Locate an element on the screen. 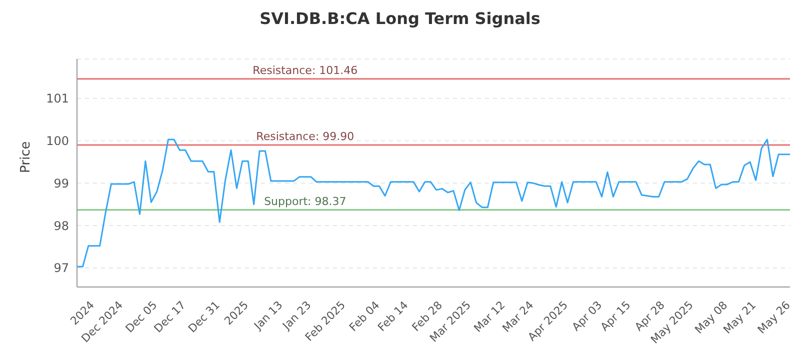 This screenshot has height=350, width=800. y-tick-label: 97 is located at coordinates (61, 268).